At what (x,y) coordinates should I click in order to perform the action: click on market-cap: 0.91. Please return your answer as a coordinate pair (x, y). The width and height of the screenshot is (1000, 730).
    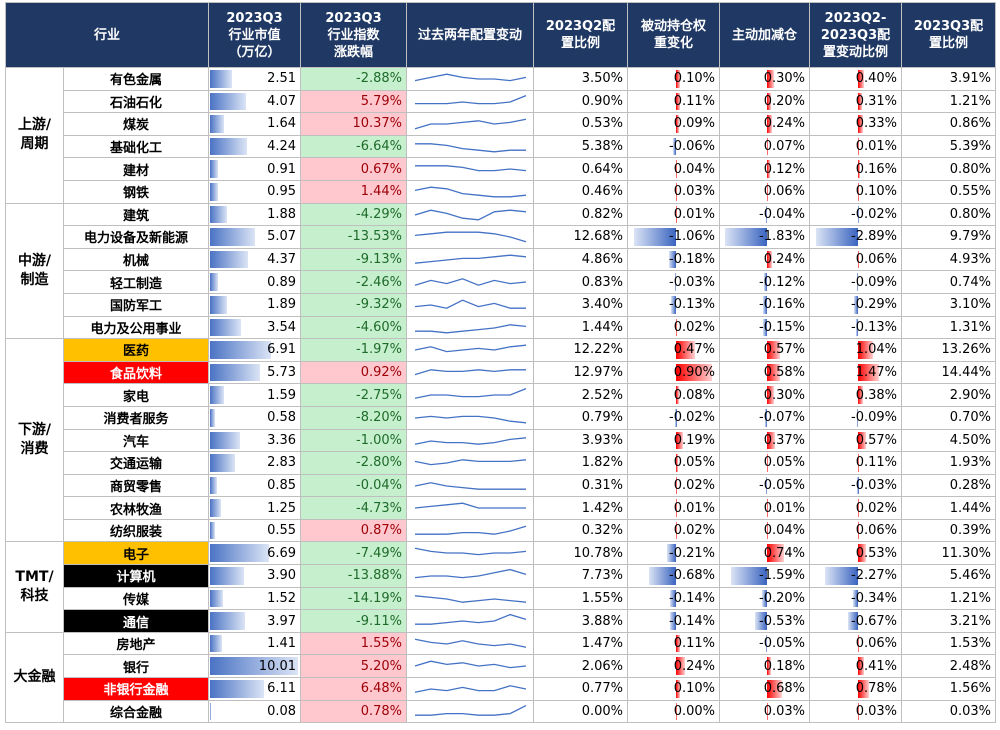
    Looking at the image, I should click on (255, 169).